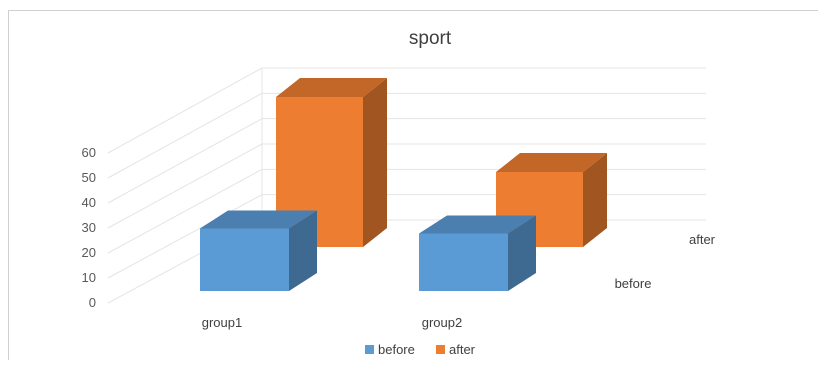 This screenshot has height=366, width=822. What do you see at coordinates (89, 202) in the screenshot?
I see `y-tick-label: 40` at bounding box center [89, 202].